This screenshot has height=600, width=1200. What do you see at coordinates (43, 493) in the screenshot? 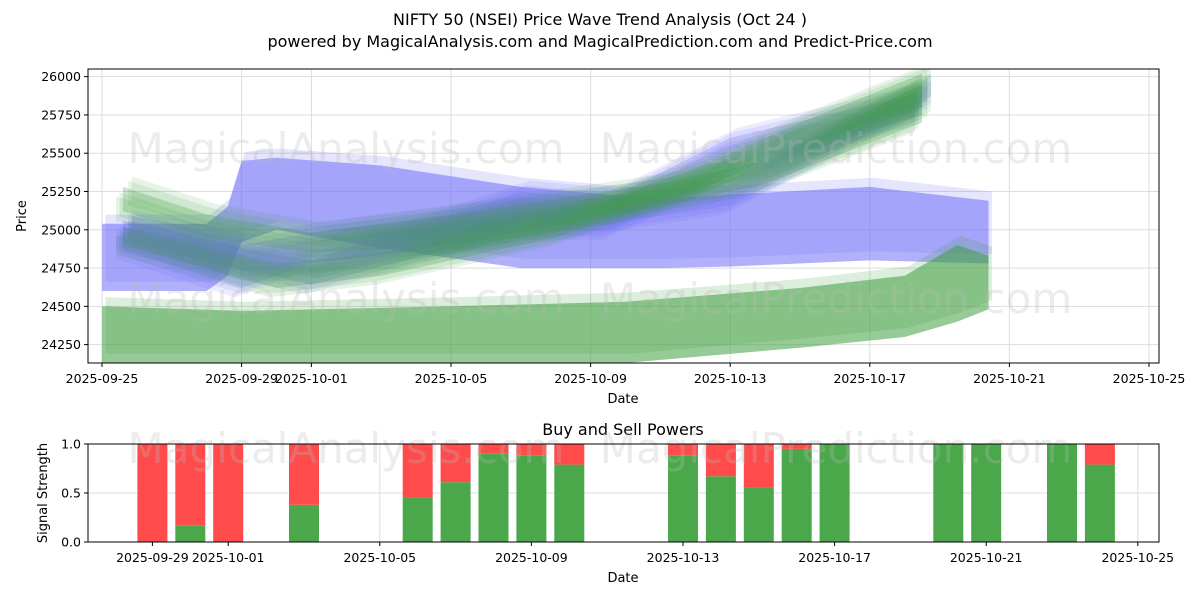
I see `power-y-label: Signal Strength` at bounding box center [43, 493].